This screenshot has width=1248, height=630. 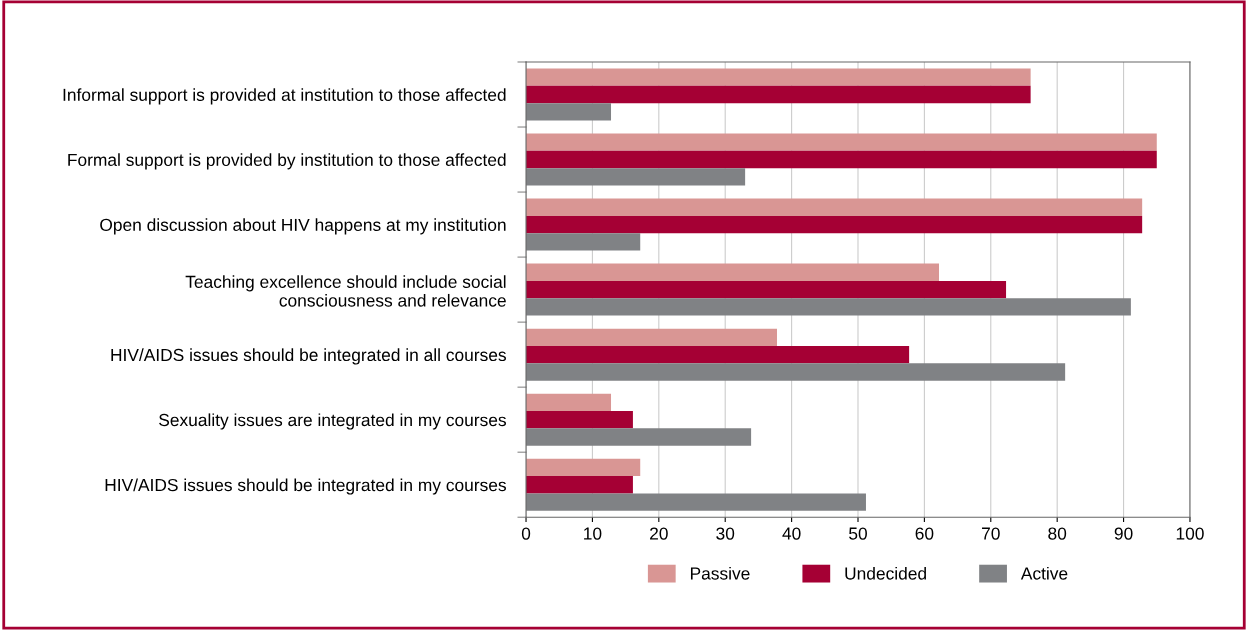 I want to click on y-tick-label: Teaching excellence should include social consciousness and relevance, so click(x=345, y=291).